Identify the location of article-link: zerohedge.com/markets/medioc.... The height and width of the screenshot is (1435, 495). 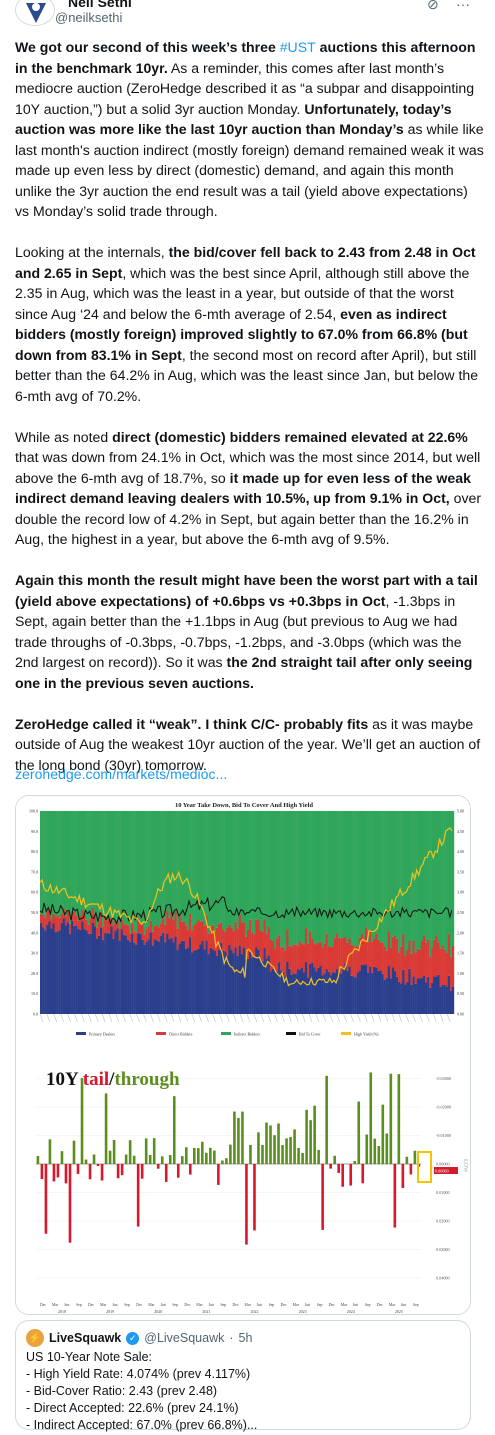
(121, 774).